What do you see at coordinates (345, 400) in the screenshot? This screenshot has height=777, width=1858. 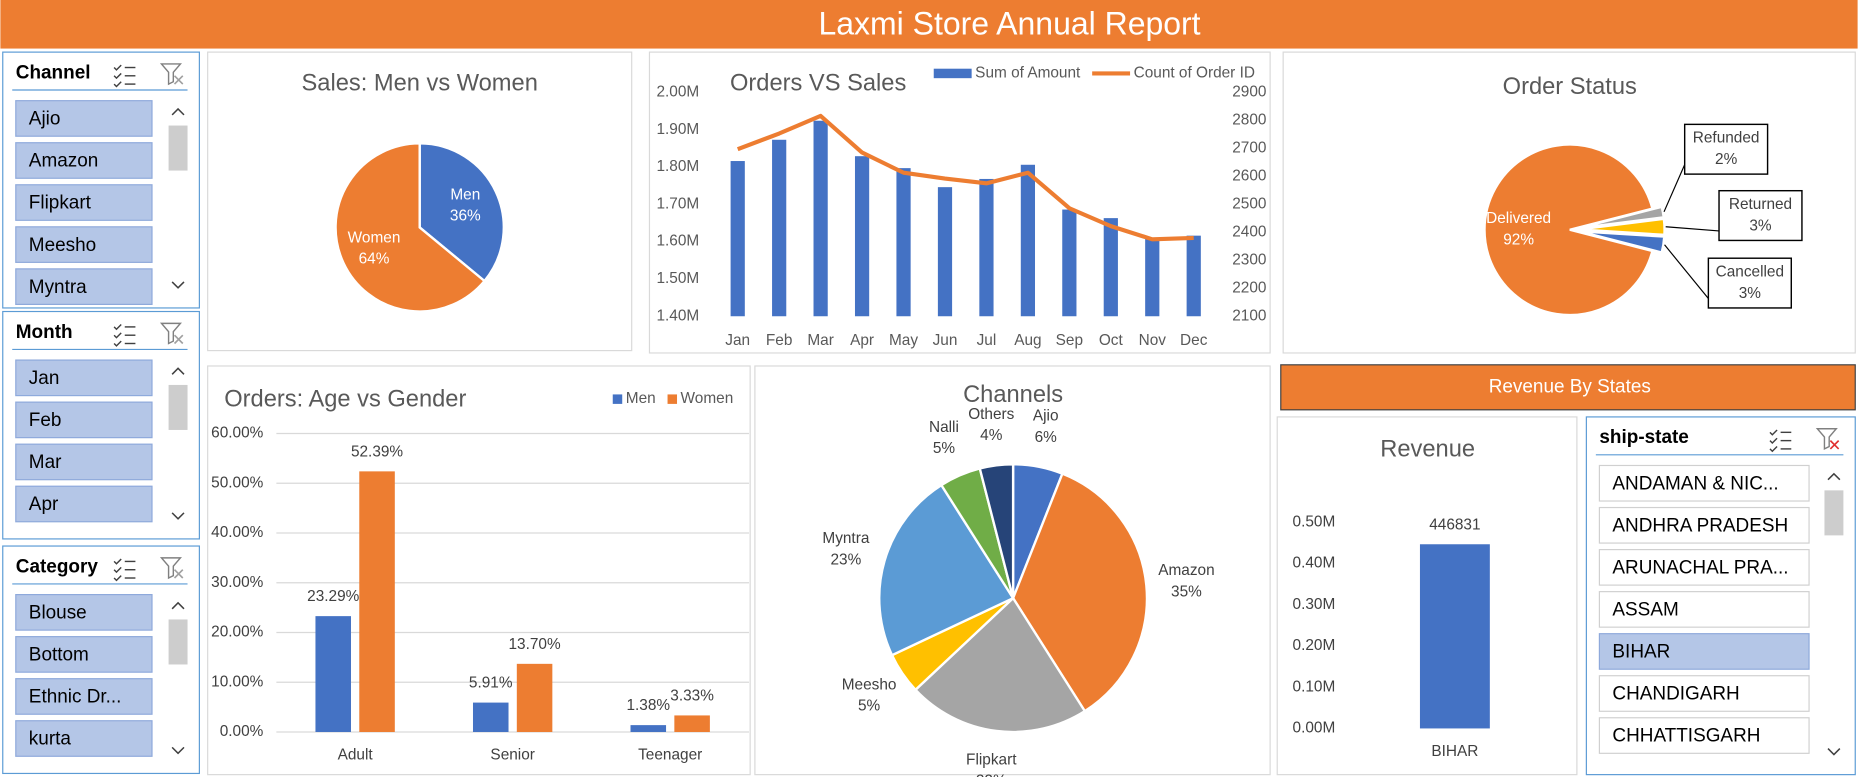 I see `chart-title: Orders: Age vs Gender` at bounding box center [345, 400].